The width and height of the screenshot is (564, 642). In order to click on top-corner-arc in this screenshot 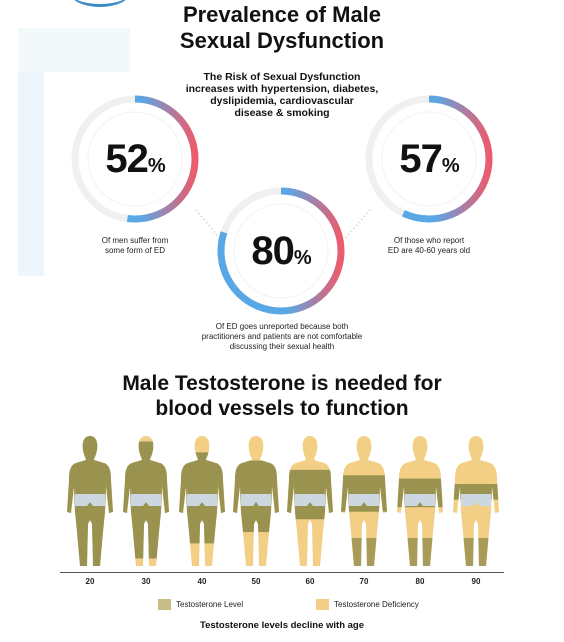, I will do `click(100, 3)`.